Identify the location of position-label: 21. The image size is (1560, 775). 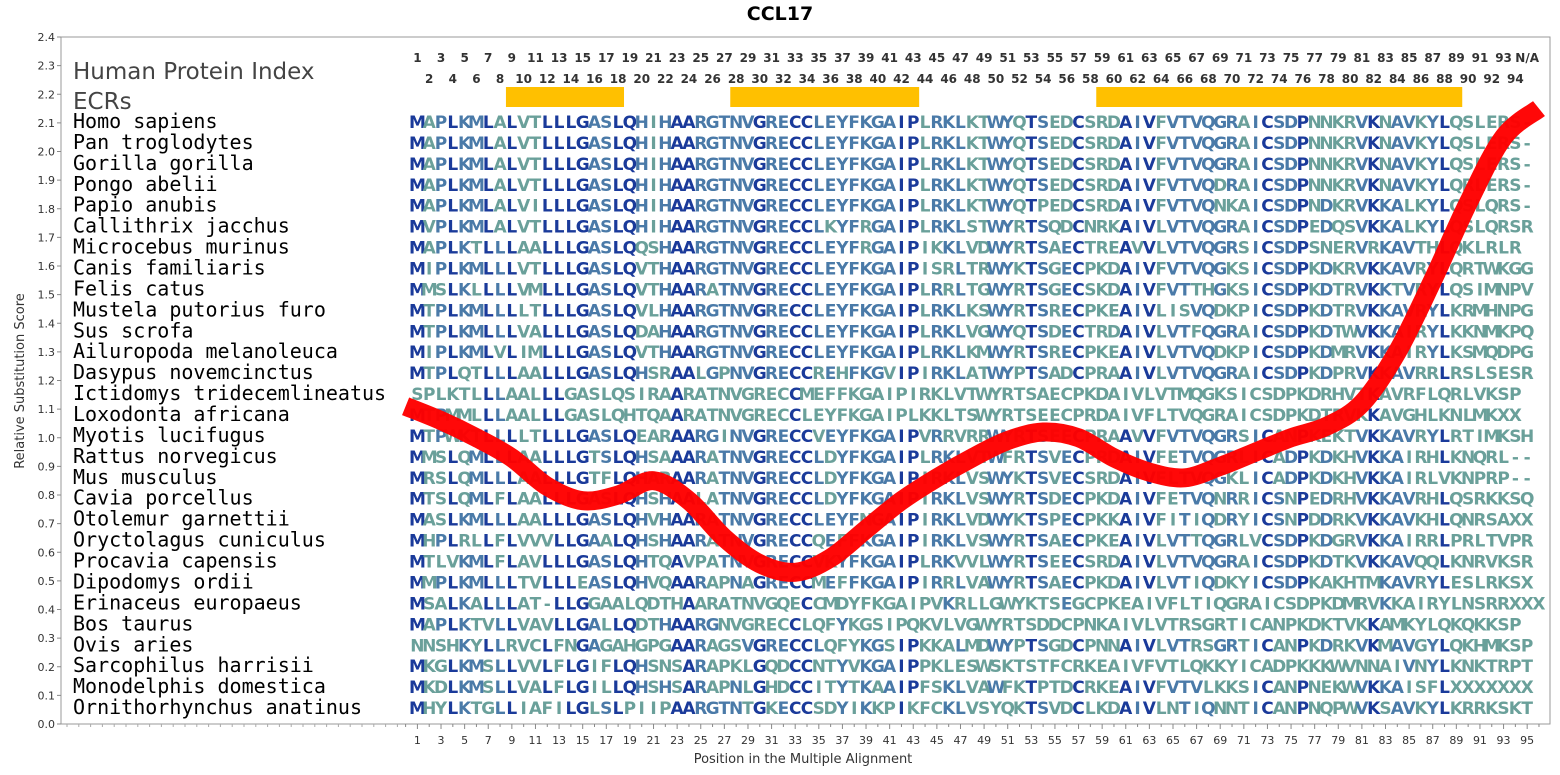
(653, 58).